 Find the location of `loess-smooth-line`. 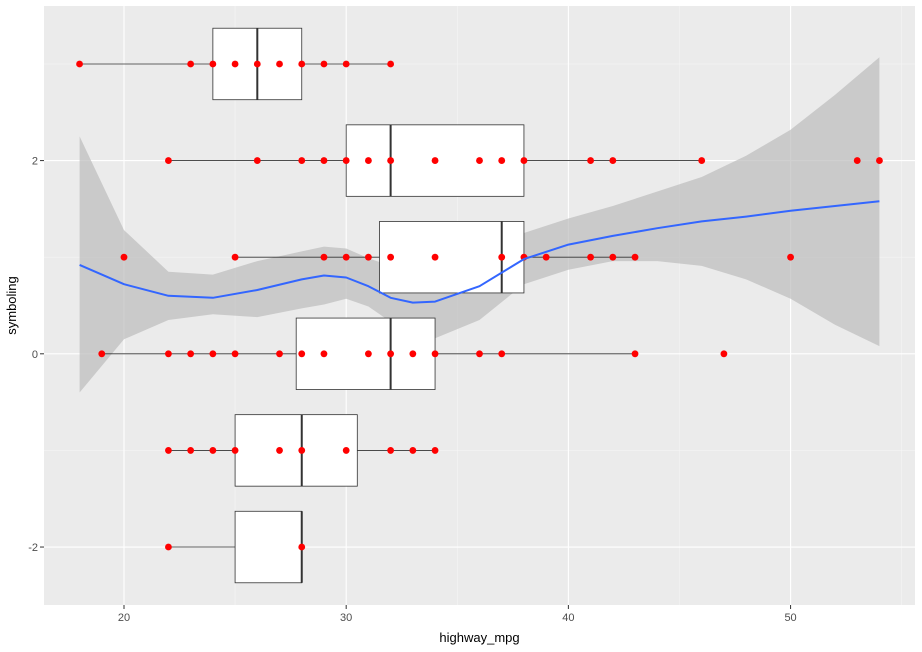

loess-smooth-line is located at coordinates (479, 252).